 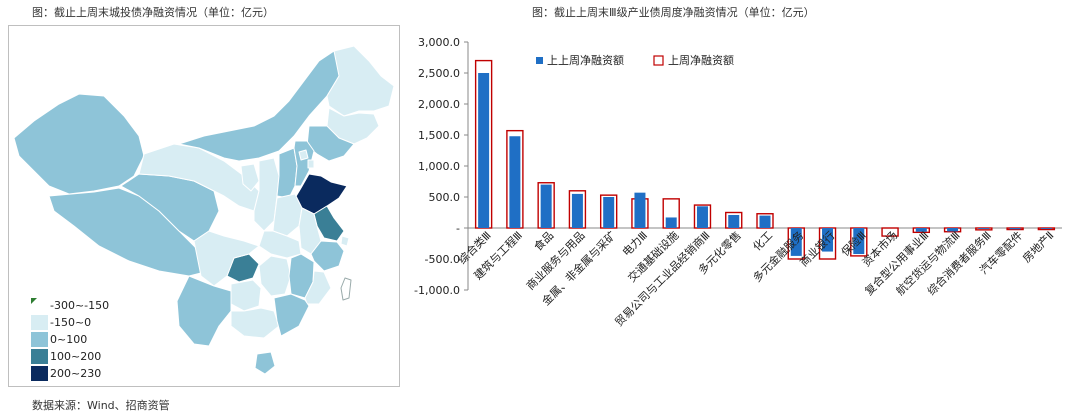 I want to click on province-ningxia, so click(x=250, y=177).